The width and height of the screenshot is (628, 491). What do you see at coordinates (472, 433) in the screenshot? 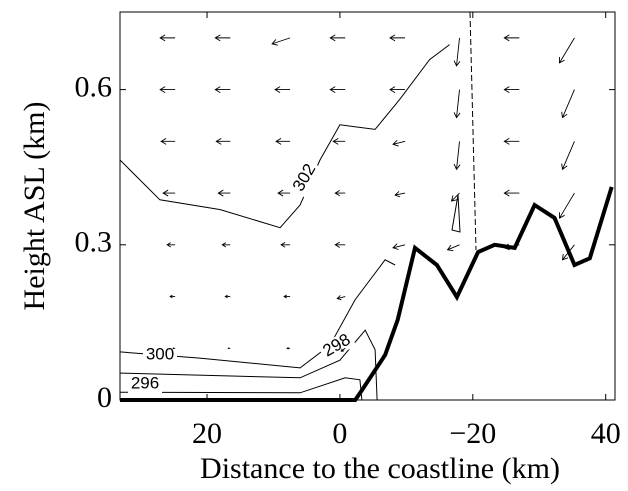
I see `x-tick-label: −20` at bounding box center [472, 433].